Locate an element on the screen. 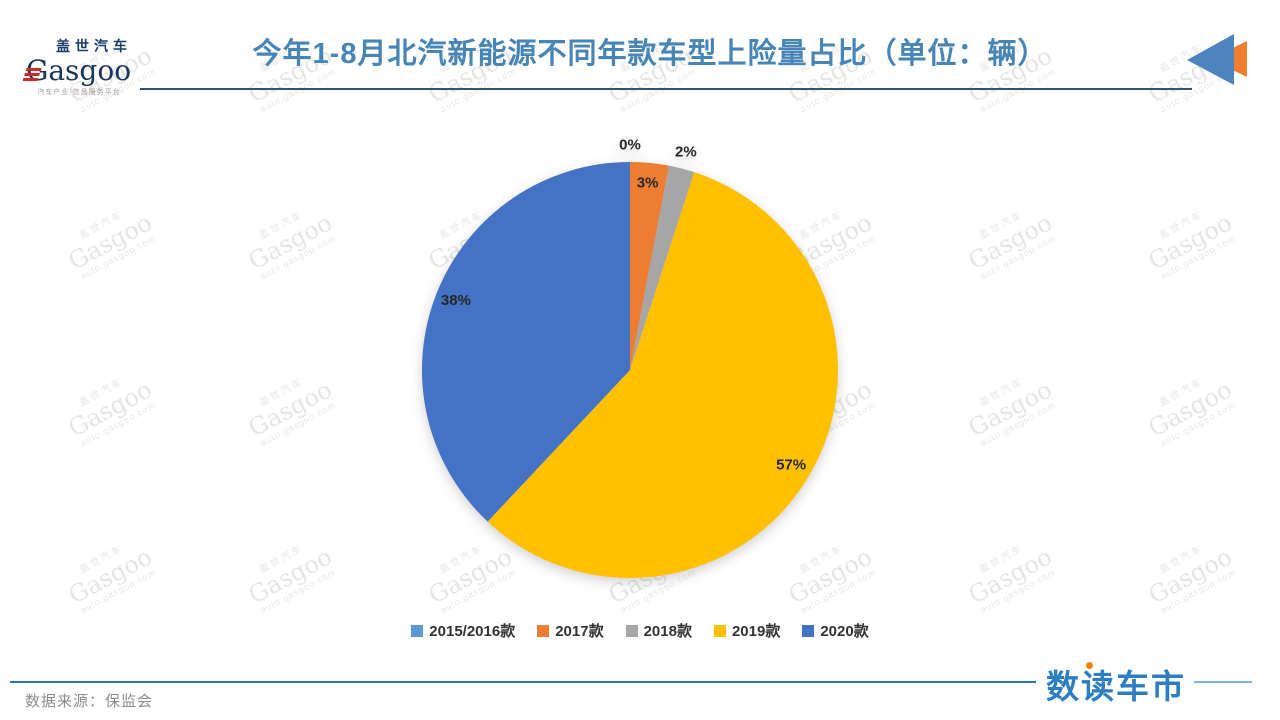 This screenshot has width=1280, height=720. footer-divider is located at coordinates (523, 682).